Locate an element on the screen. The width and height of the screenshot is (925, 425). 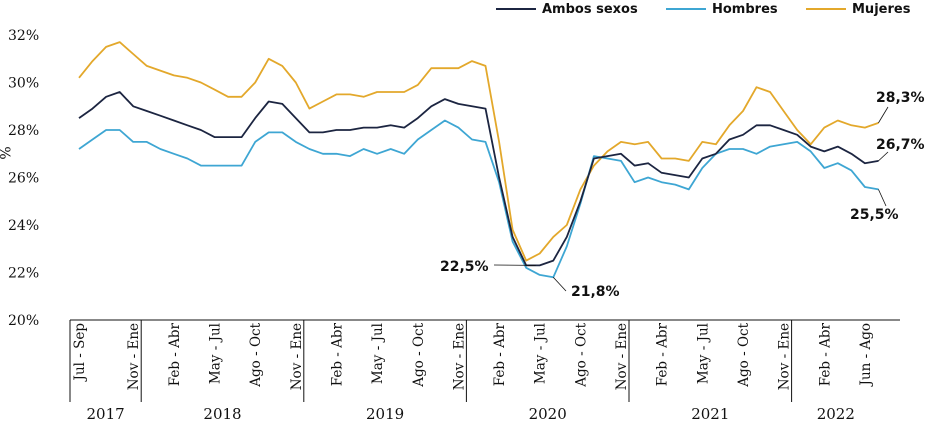
y-tick-label: 22% is located at coordinates (23, 274).